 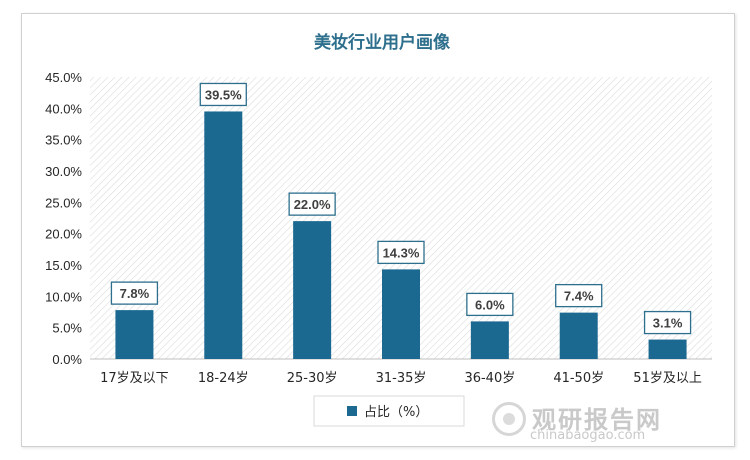 What do you see at coordinates (63, 296) in the screenshot?
I see `y-tick-label: 10.0%` at bounding box center [63, 296].